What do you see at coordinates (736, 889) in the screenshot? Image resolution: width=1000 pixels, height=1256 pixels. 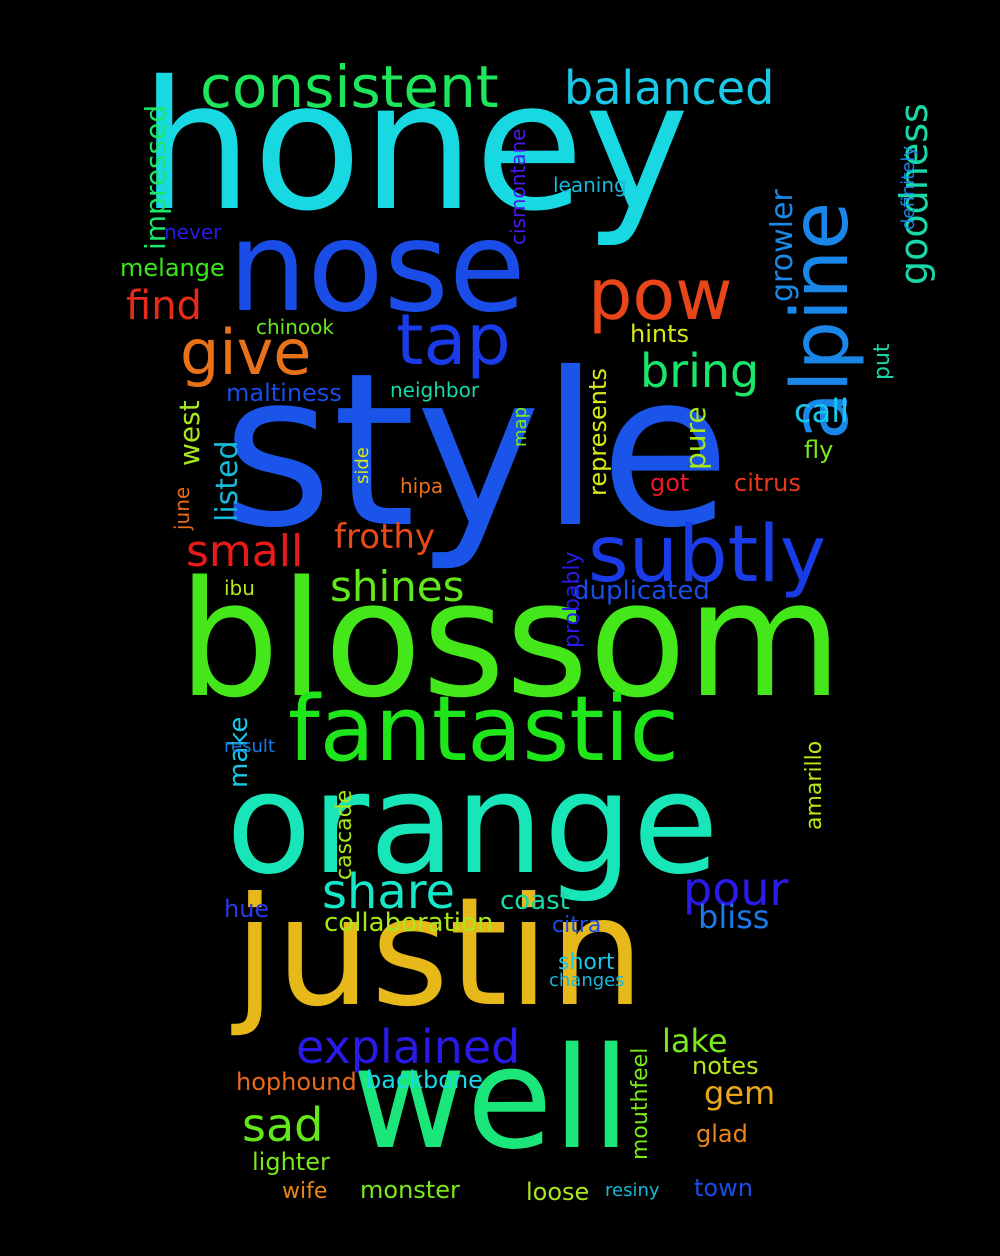 I see `word-pour: pour` at bounding box center [736, 889].